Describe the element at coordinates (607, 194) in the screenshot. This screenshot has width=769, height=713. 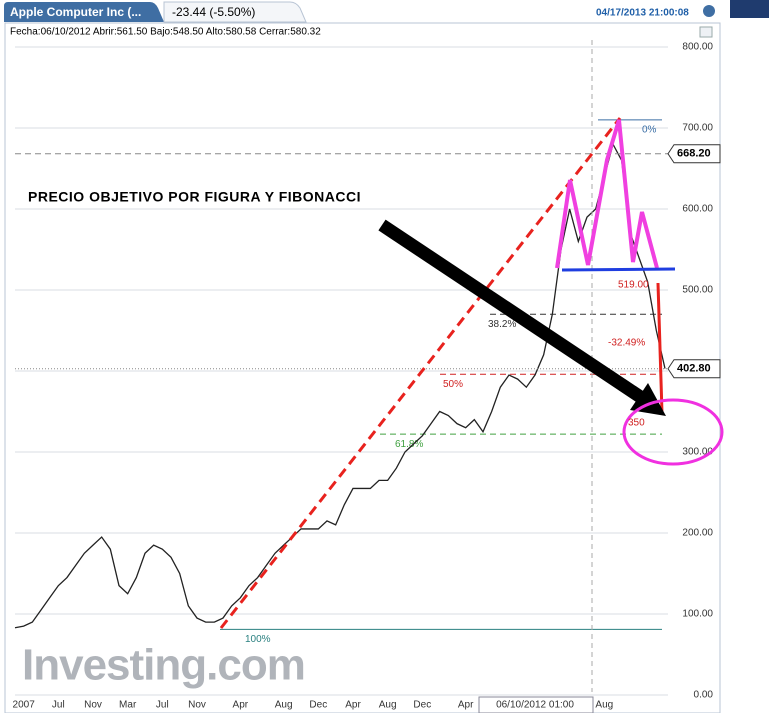
I see `head-shoulders` at that location.